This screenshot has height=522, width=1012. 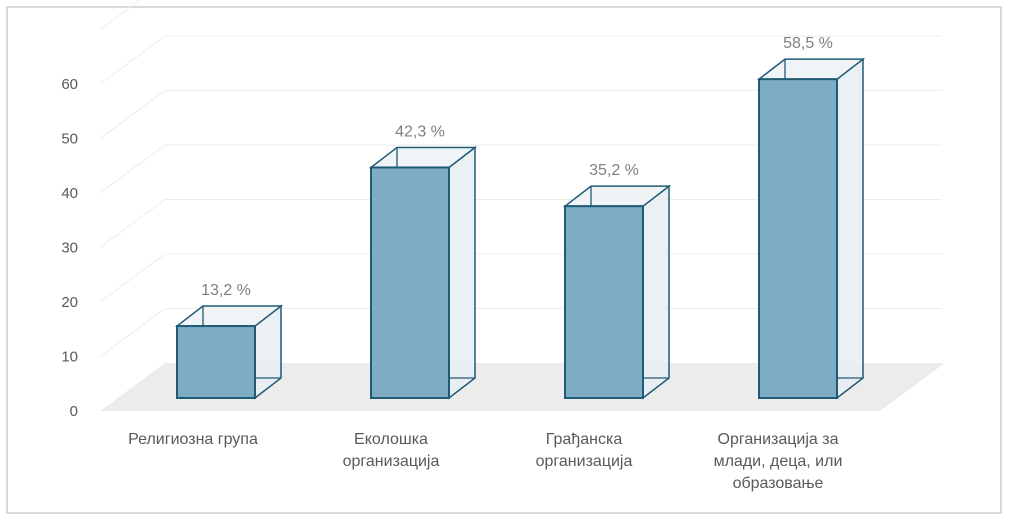 What do you see at coordinates (584, 439) in the screenshot?
I see `category-label: Грађанска` at bounding box center [584, 439].